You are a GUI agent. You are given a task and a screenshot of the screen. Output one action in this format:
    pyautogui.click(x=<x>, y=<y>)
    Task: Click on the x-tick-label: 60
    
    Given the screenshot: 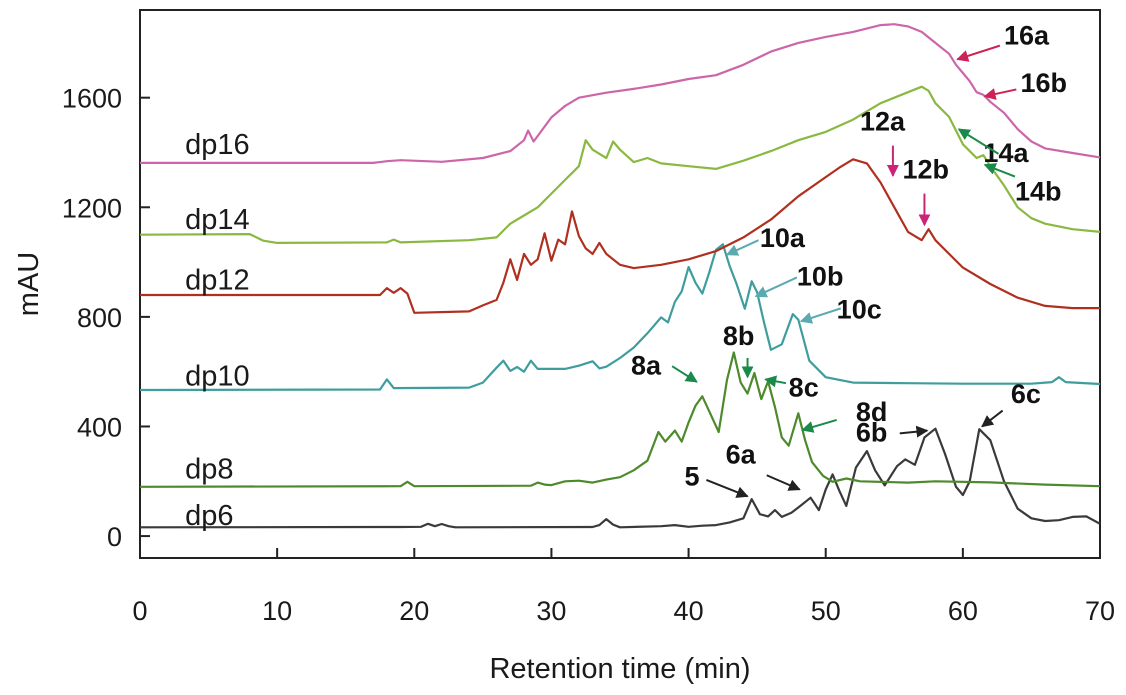 What is the action you would take?
    pyautogui.click(x=963, y=611)
    